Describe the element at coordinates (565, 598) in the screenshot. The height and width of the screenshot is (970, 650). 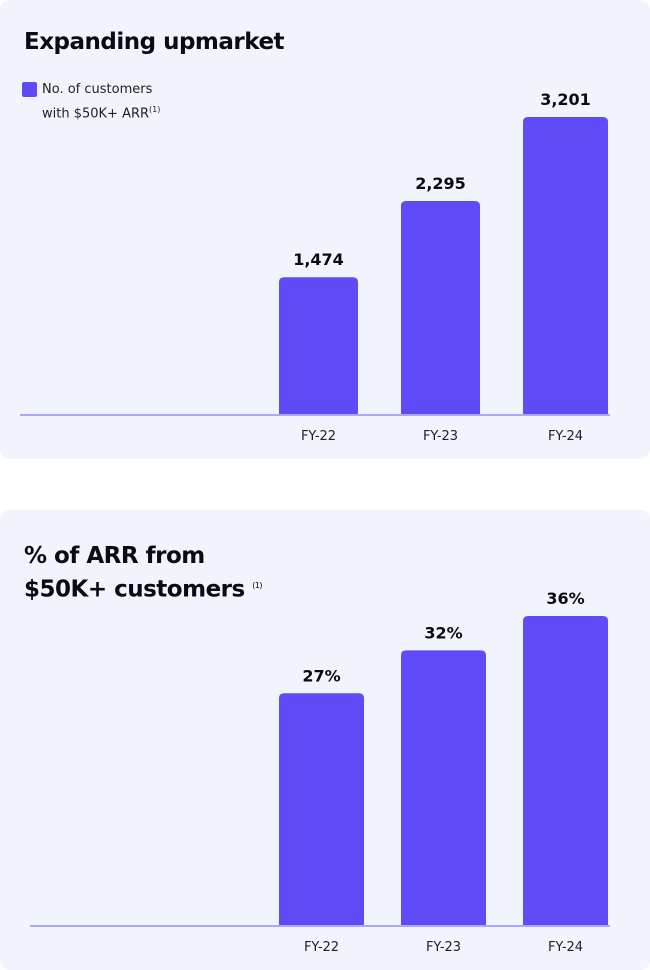
I see `data-label: 36%` at that location.